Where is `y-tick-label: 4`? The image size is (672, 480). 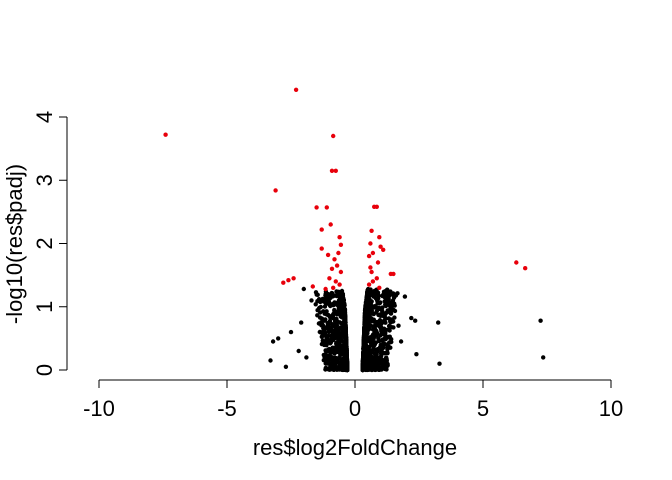
y-tick-label: 4 is located at coordinates (44, 117).